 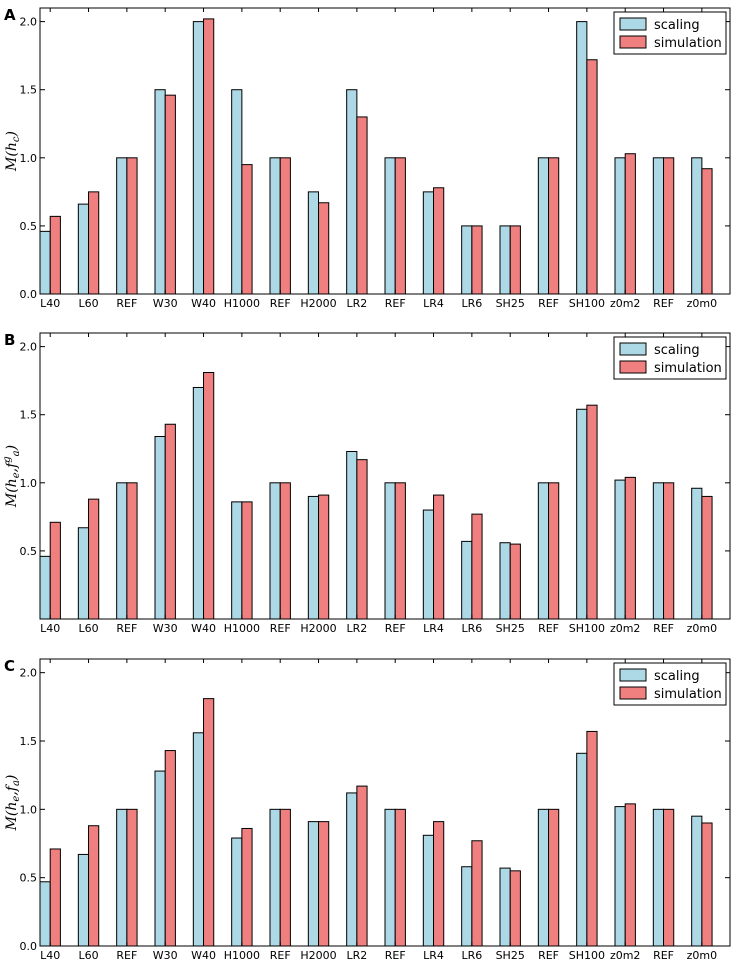 I want to click on x-tick-label: W40, so click(x=203, y=303).